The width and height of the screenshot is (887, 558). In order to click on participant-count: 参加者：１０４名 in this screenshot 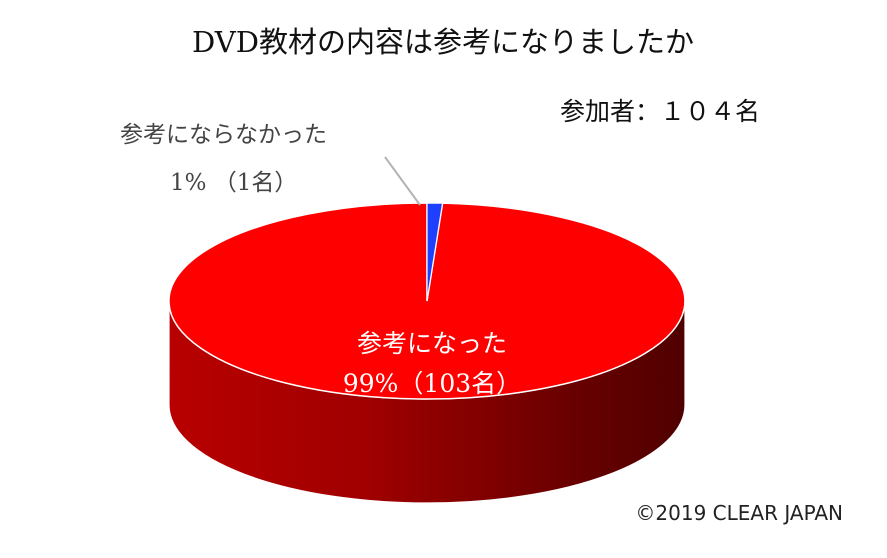, I will do `click(660, 111)`.